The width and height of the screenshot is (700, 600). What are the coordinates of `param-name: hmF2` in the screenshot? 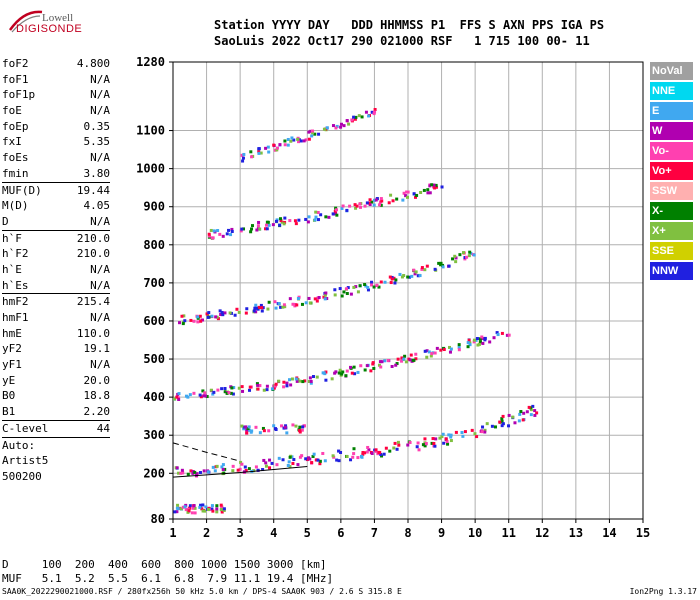 It's located at (15, 302).